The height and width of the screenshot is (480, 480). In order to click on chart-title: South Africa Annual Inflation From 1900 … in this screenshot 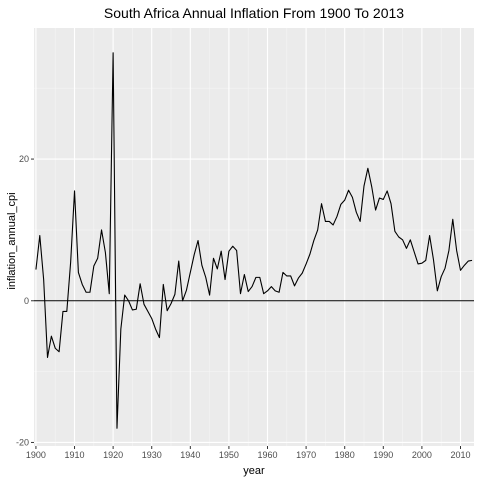, I will do `click(254, 13)`.